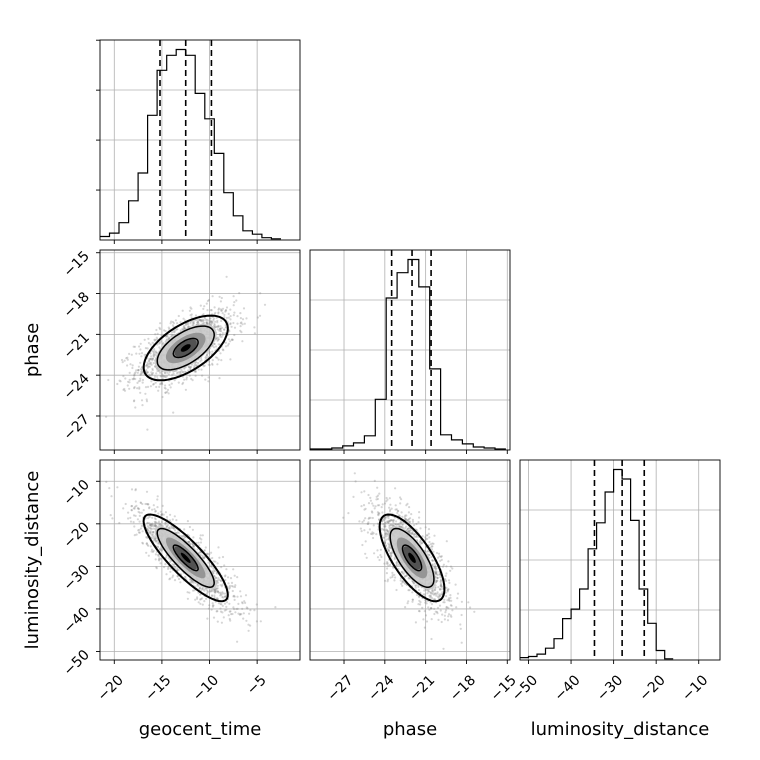 The width and height of the screenshot is (760, 760). I want to click on x-tick-label-phase: −27, so click(340, 688).